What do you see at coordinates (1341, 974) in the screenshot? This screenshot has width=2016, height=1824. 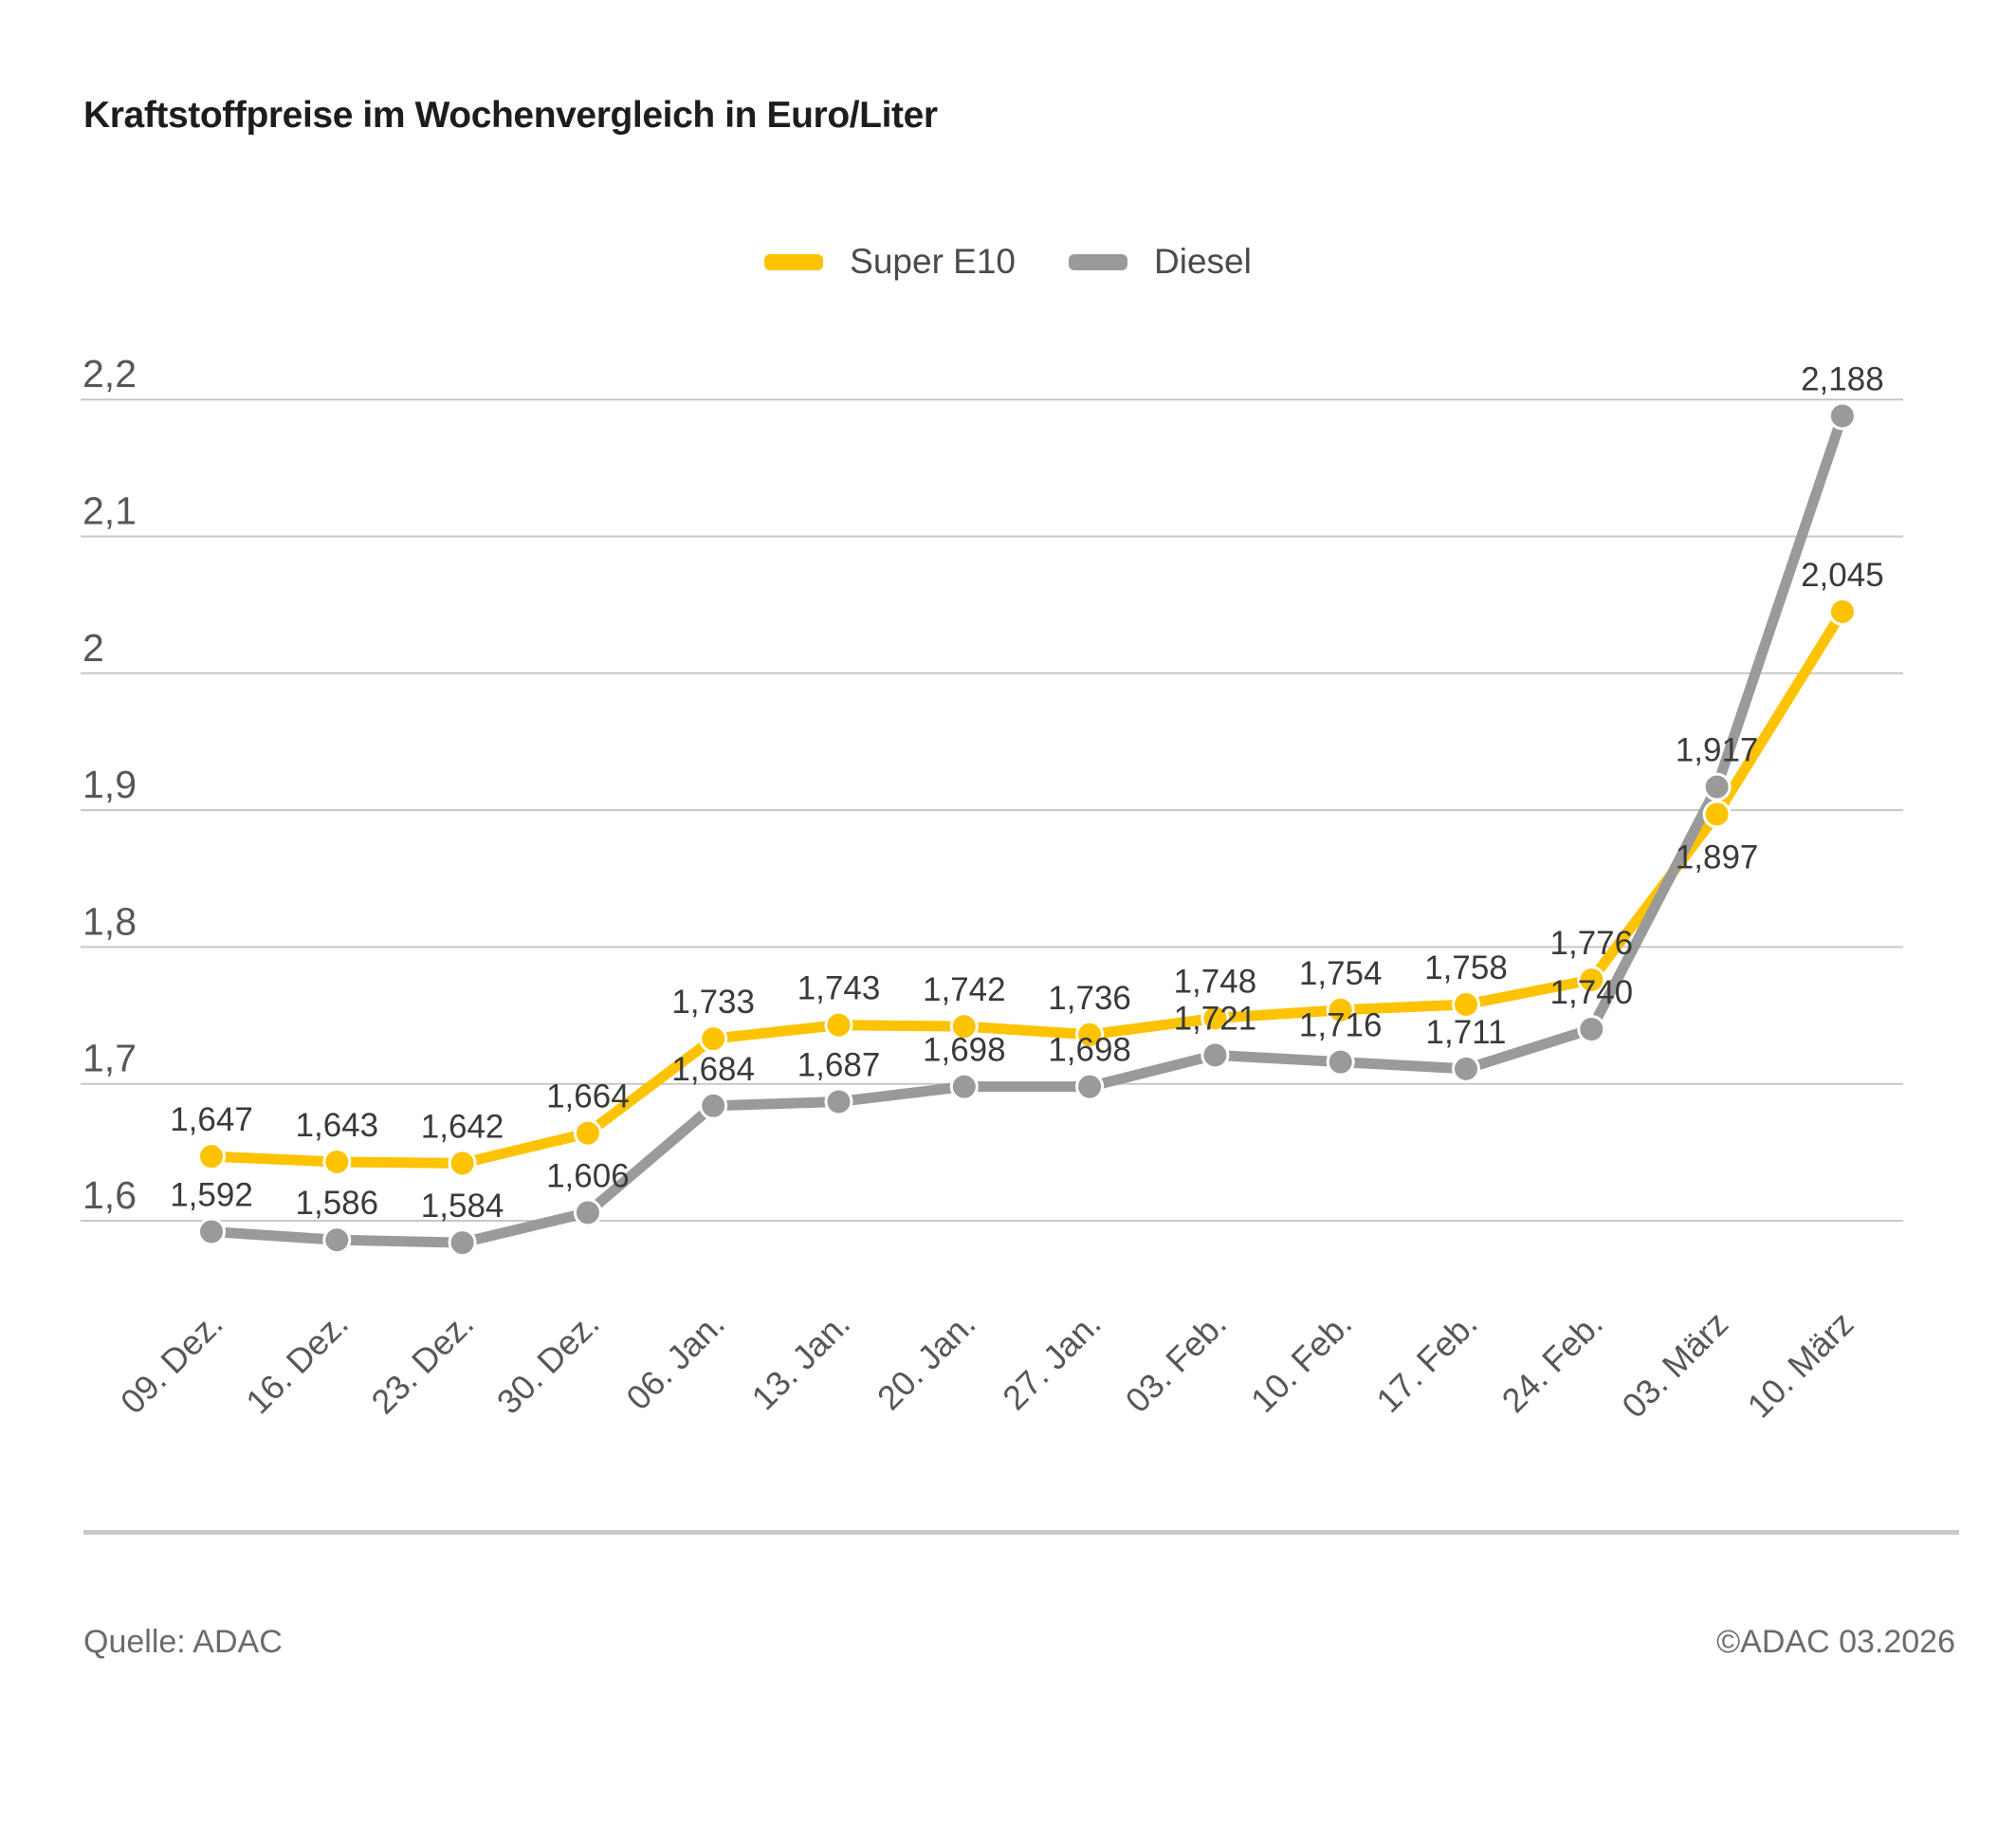 I see `super-e10-value-label: 1,754` at bounding box center [1341, 974].